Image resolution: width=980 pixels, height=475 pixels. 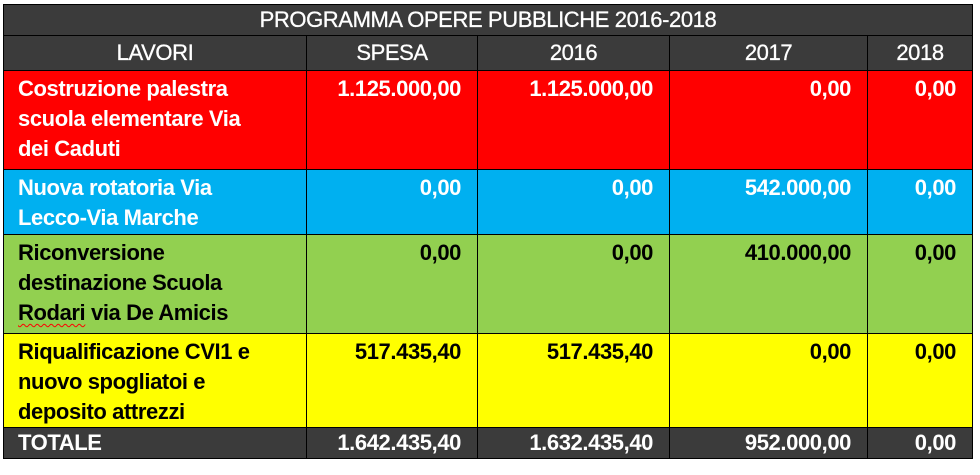 What do you see at coordinates (392, 53) in the screenshot?
I see `header-spesa: SPESA` at bounding box center [392, 53].